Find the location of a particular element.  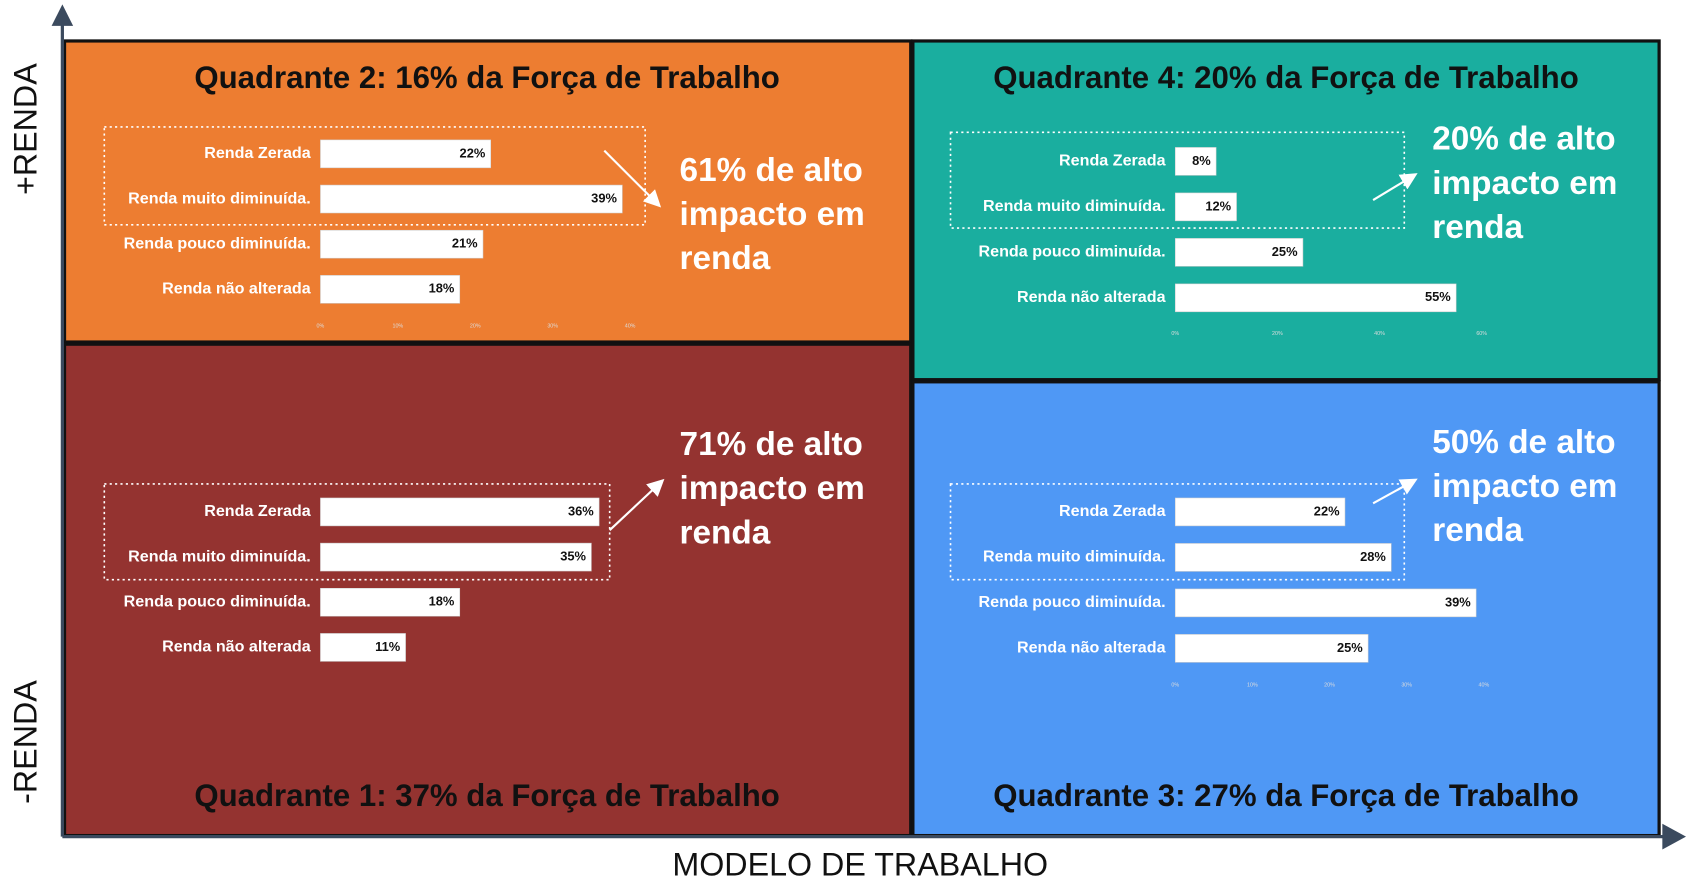

value-label: 28% is located at coordinates (1373, 556).